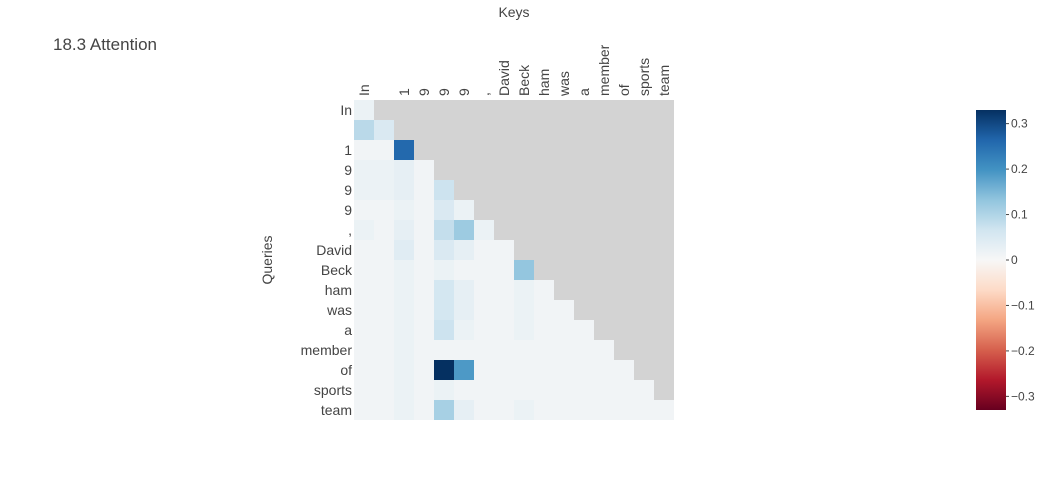 Image resolution: width=1058 pixels, height=500 pixels. I want to click on colorbar-tick-label: −0.1, so click(1023, 305).